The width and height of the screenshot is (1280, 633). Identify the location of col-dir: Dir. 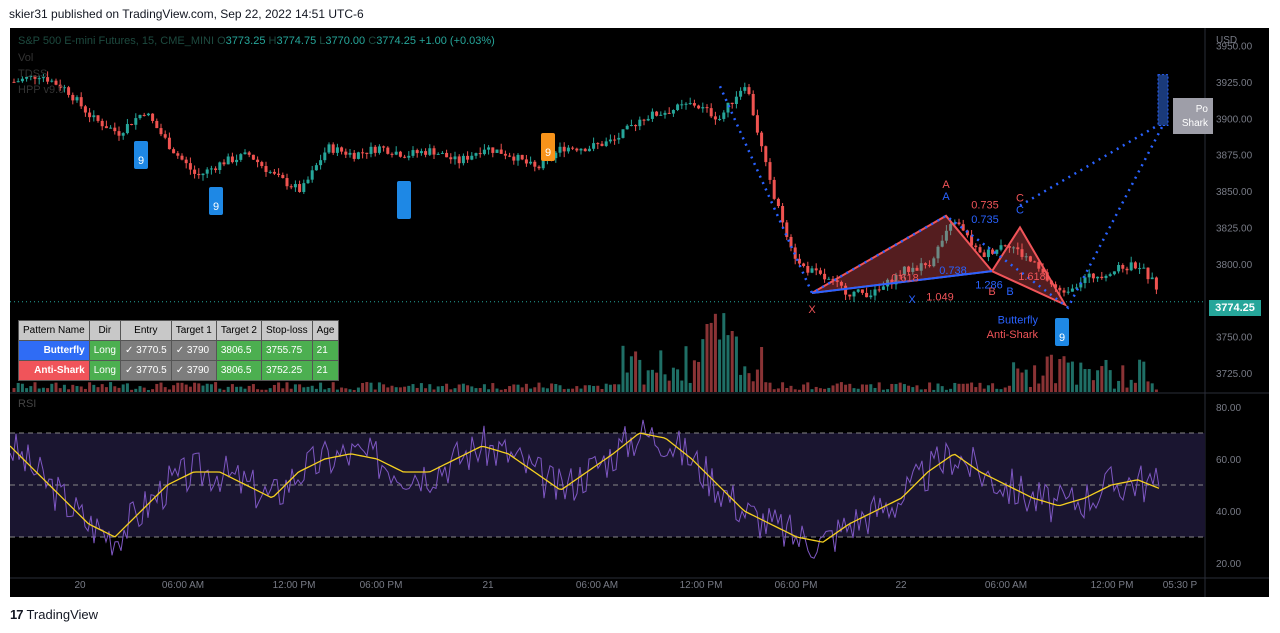
(104, 330).